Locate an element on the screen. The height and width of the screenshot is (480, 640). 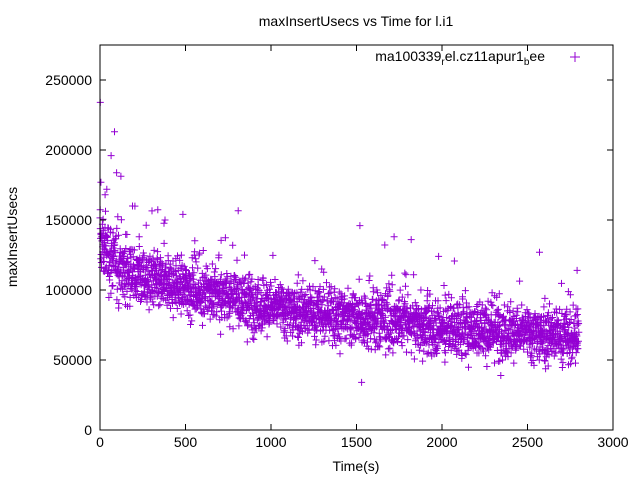
legend-label-part: el.cz11apur1 is located at coordinates (484, 56).